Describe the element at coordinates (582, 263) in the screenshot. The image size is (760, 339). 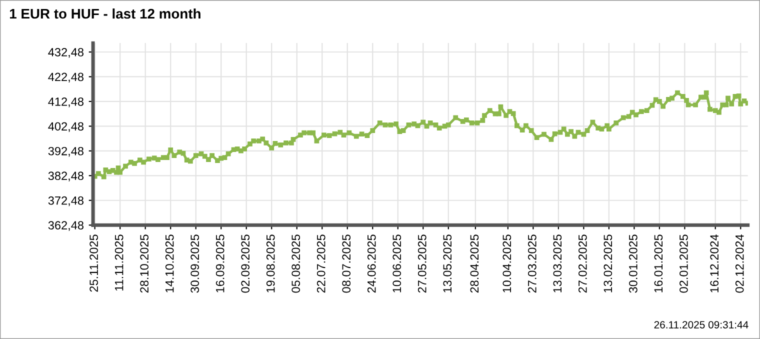
I see `x-tick-label: 27.02.2025` at that location.